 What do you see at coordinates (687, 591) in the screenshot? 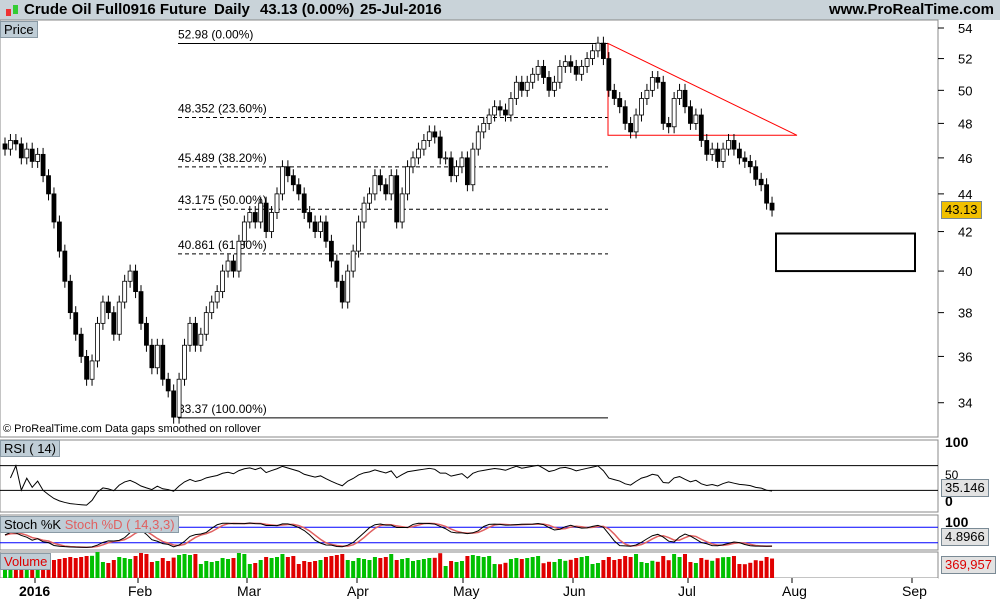
I see `x-tick-label: Jul` at bounding box center [687, 591].